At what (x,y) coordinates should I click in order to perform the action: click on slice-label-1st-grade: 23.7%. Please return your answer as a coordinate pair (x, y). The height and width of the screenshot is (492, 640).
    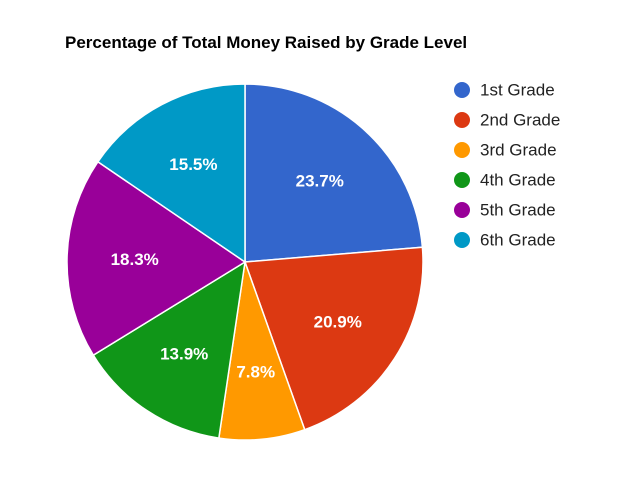
    Looking at the image, I should click on (320, 180).